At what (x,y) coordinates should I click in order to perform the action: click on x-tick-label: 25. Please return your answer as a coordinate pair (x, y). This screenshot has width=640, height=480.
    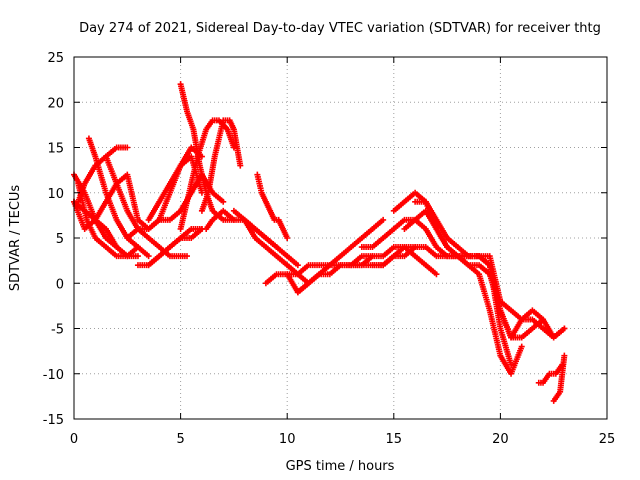
    Looking at the image, I should click on (607, 439).